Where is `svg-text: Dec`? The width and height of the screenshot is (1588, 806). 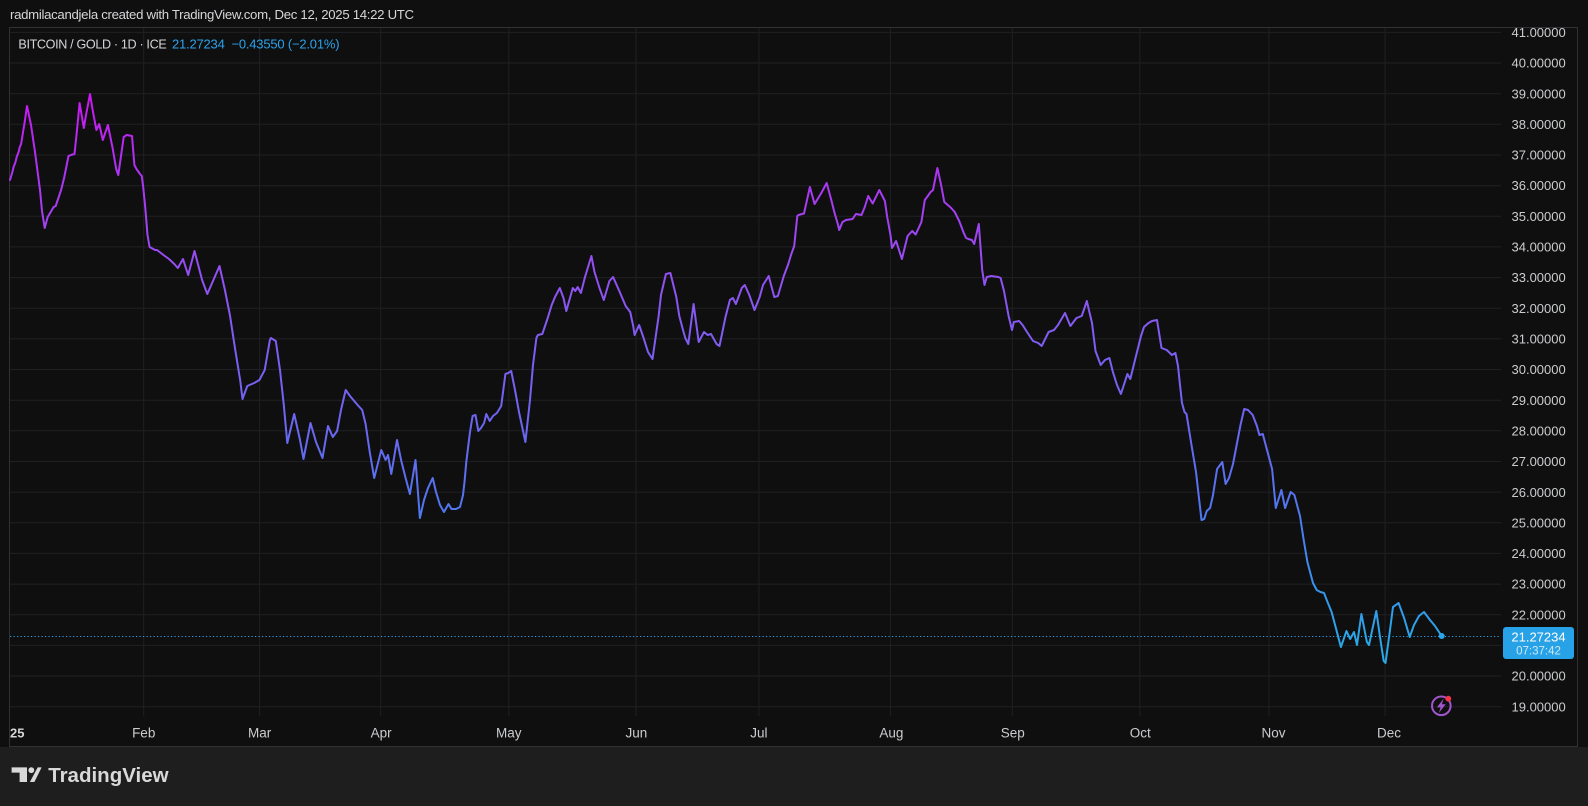 svg-text: Dec is located at coordinates (1389, 733).